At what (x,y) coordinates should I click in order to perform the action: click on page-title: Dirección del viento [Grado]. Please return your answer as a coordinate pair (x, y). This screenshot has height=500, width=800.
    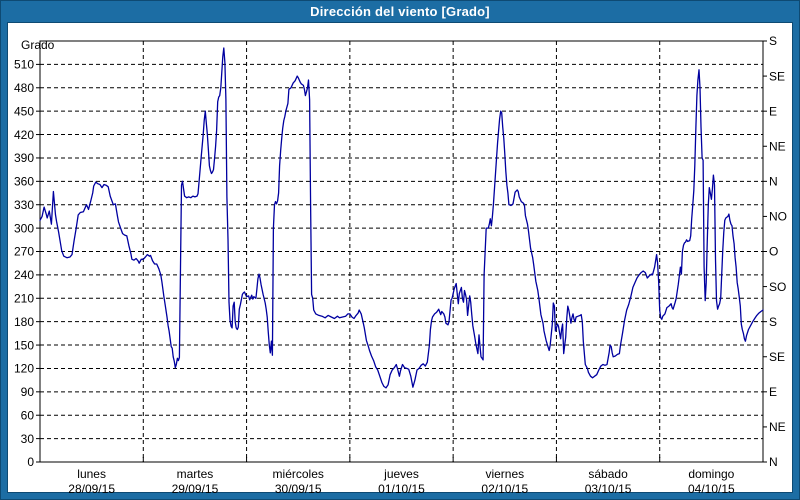
    Looking at the image, I should click on (400, 11).